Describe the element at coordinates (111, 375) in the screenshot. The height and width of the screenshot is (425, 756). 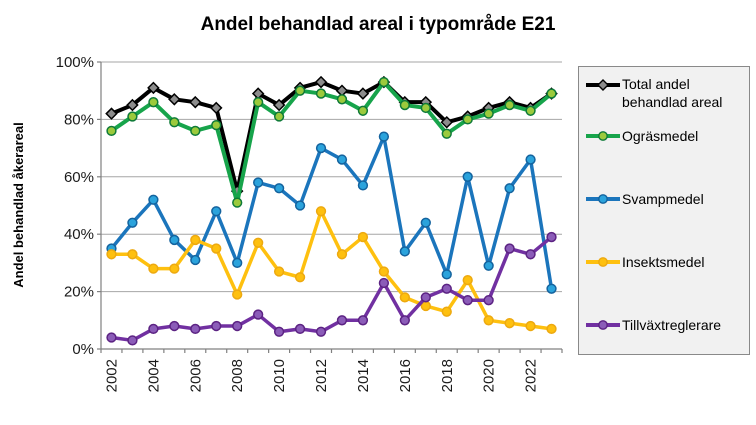
I see `x-tick-label: 2002` at that location.